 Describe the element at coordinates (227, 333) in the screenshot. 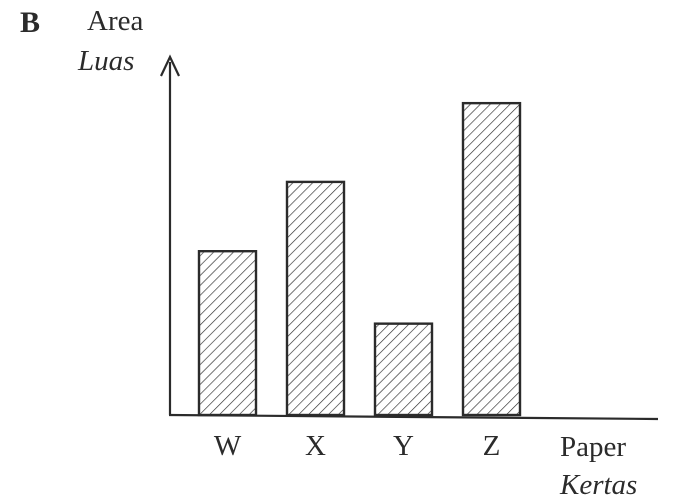

I see `bar-w` at that location.